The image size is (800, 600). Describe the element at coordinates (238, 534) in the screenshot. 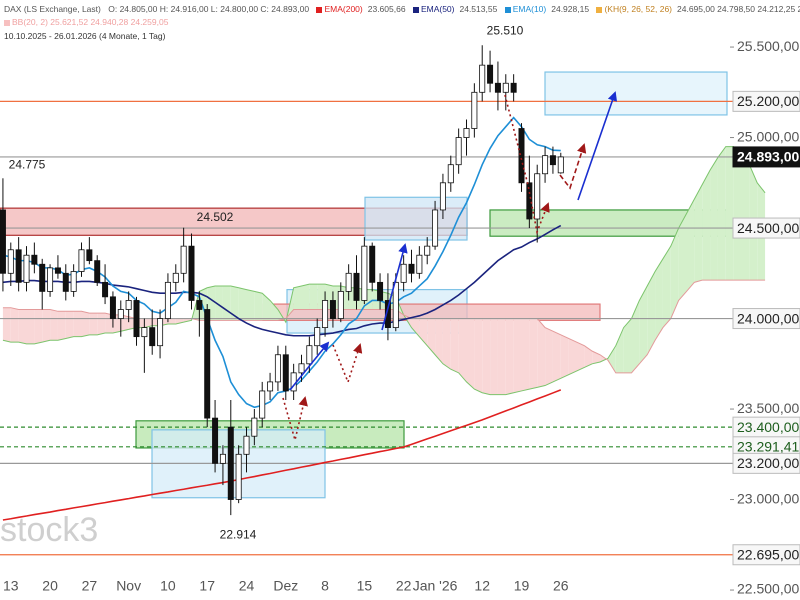

I see `annotation: 22.914` at that location.